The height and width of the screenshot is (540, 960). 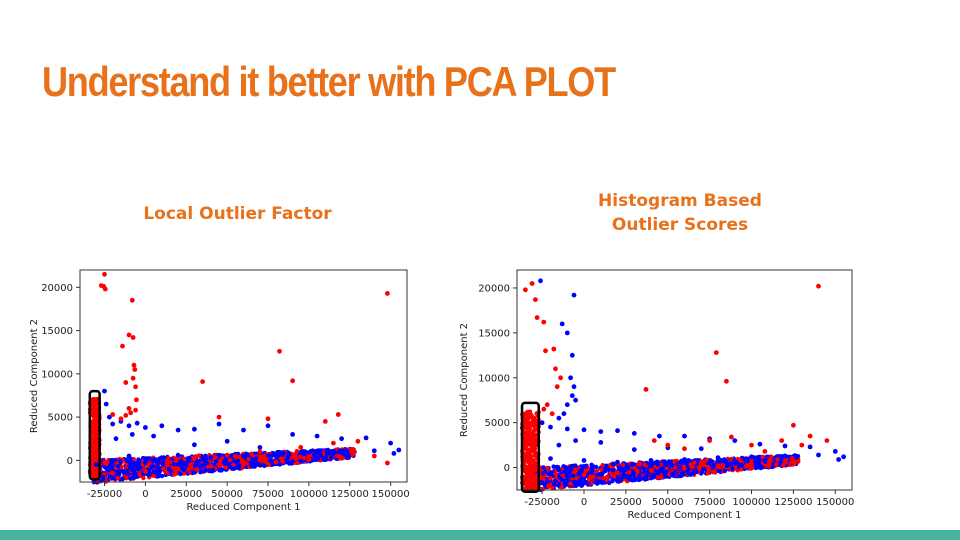 What do you see at coordinates (680, 213) in the screenshot?
I see `chart-title-hbos: Histogram Based Outlier Scores` at bounding box center [680, 213].